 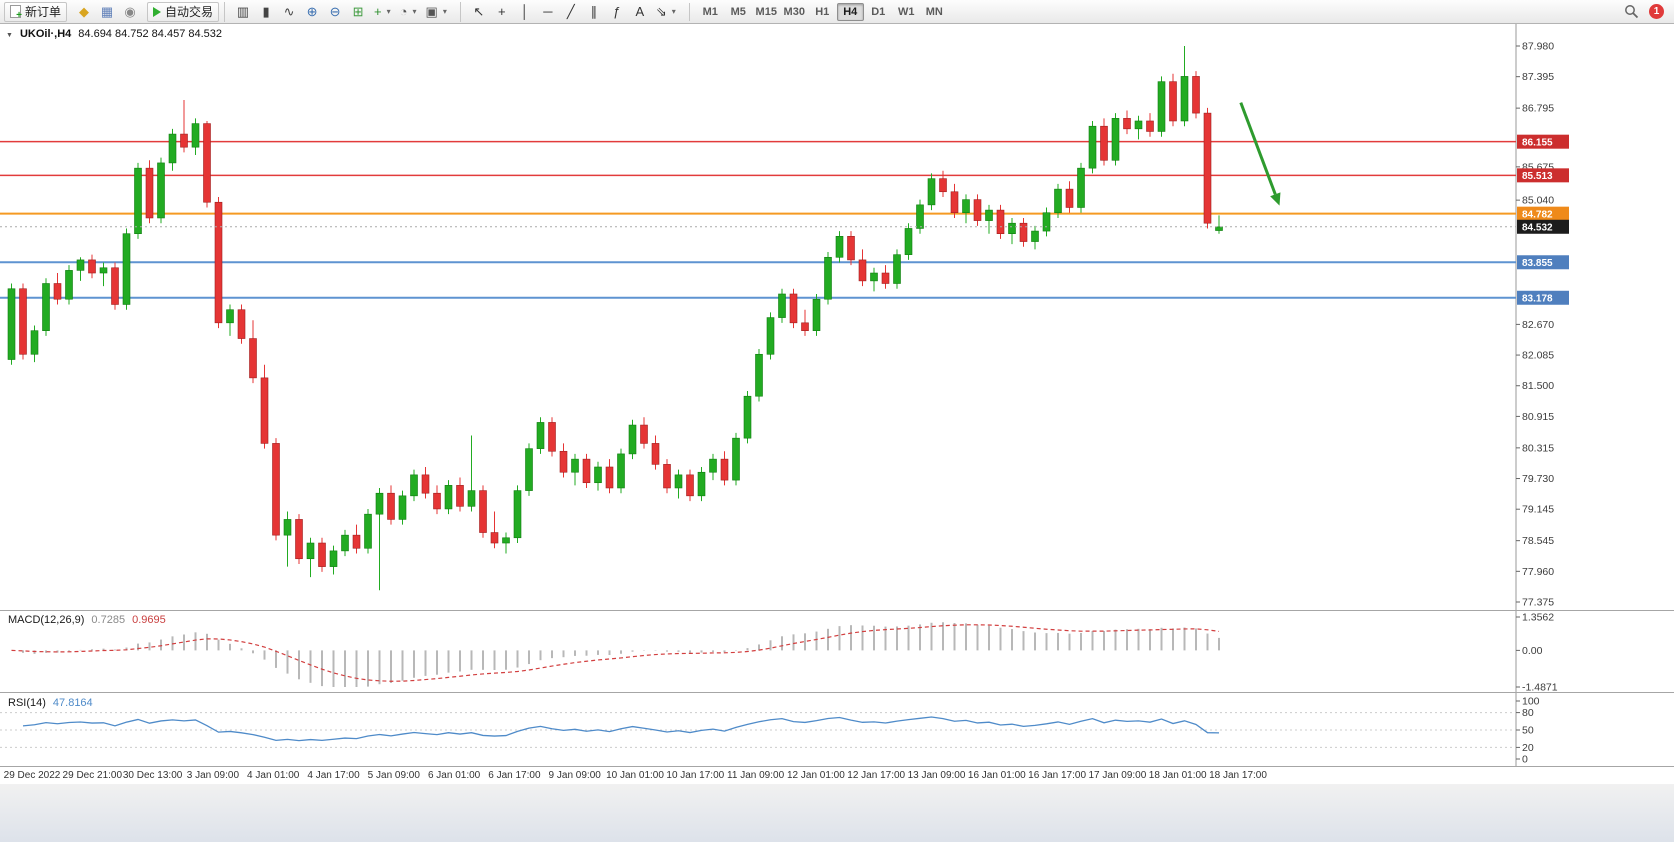 I want to click on trend-arrow, so click(x=1258, y=148).